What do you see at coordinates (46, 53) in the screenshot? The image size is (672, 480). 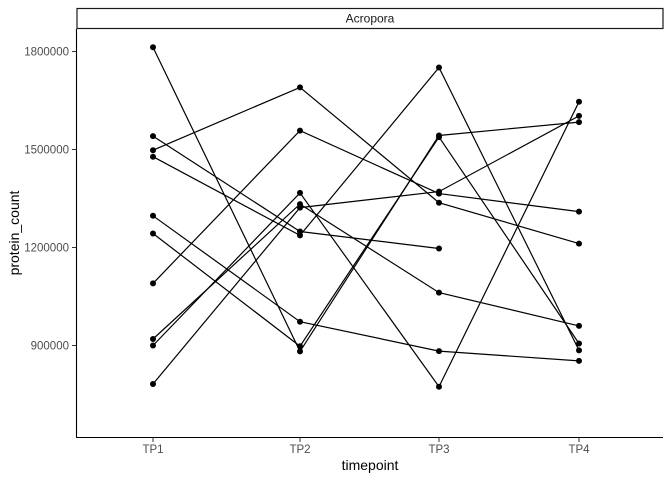 I see `y-tick-label: 1800000` at bounding box center [46, 53].